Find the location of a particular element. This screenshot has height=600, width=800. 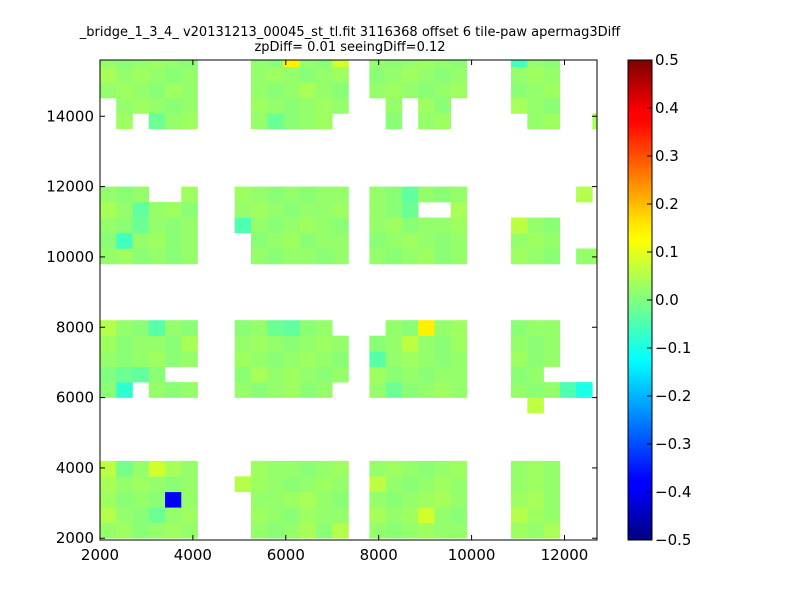

x-tick-label: 2000 is located at coordinates (100, 555).